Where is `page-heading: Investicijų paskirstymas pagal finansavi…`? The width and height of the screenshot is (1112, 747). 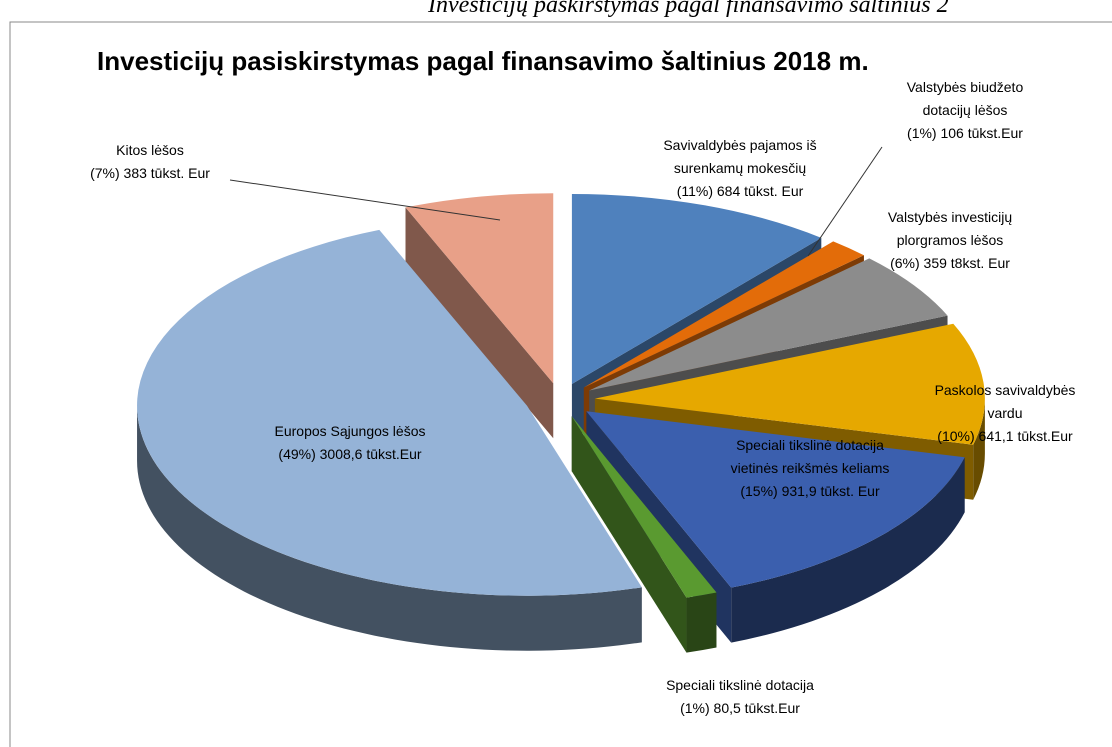 page-heading: Investicijų paskirstymas pagal finansavi… is located at coordinates (688, 9).